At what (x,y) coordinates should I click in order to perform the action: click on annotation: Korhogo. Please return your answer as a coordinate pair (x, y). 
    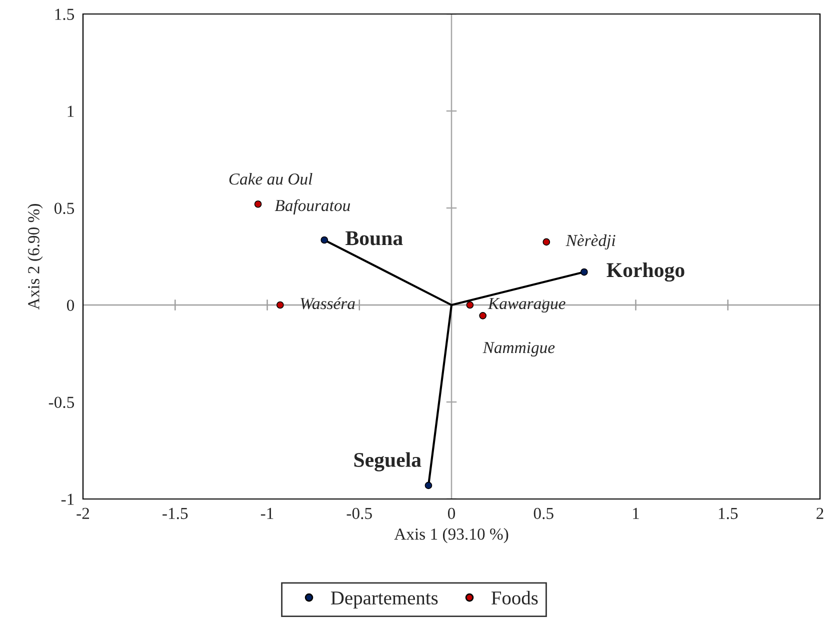
    Looking at the image, I should click on (645, 272).